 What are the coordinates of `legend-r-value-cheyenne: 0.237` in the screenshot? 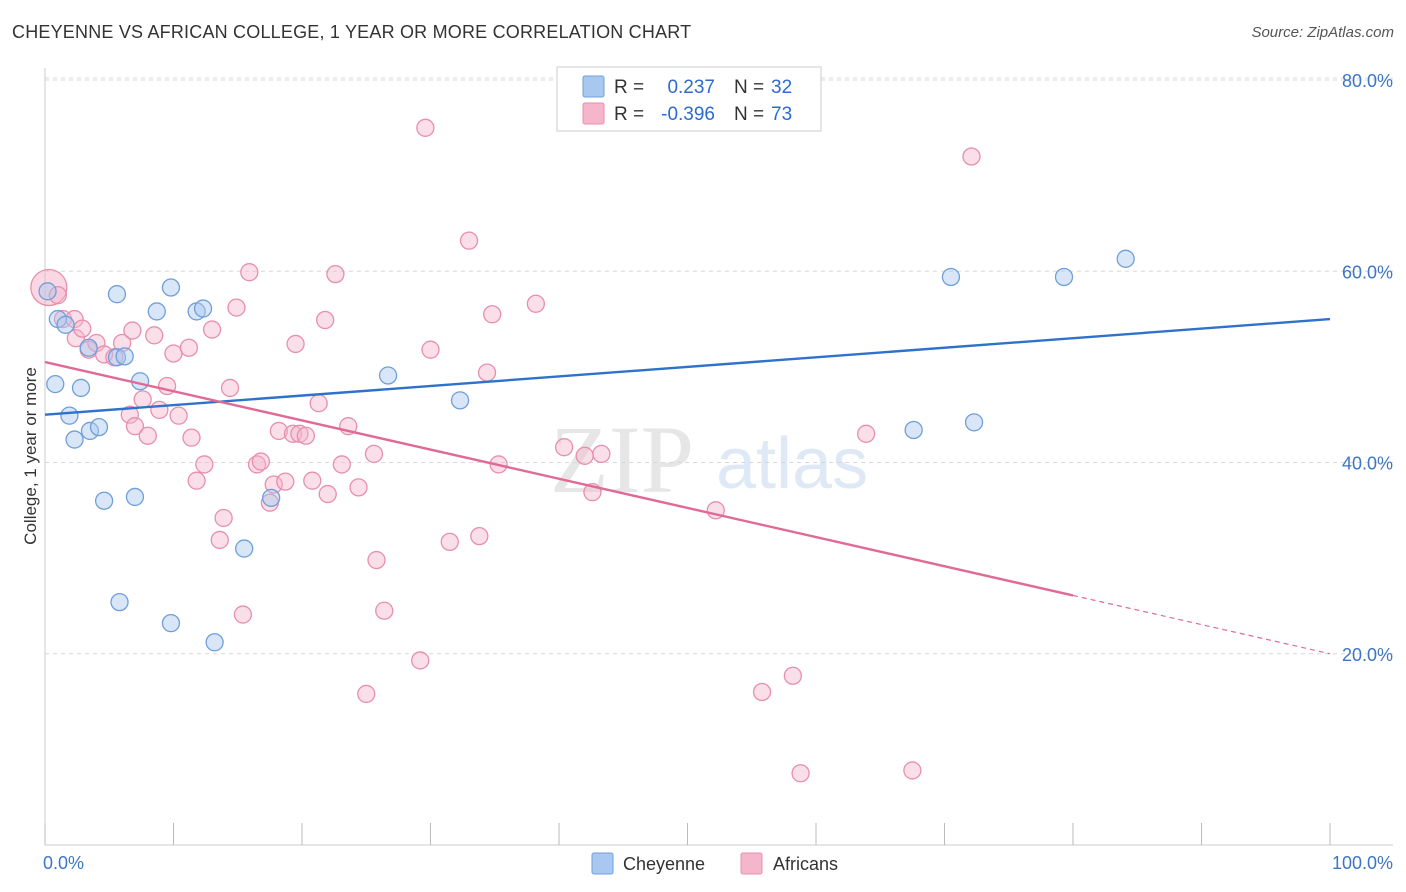 It's located at (691, 87).